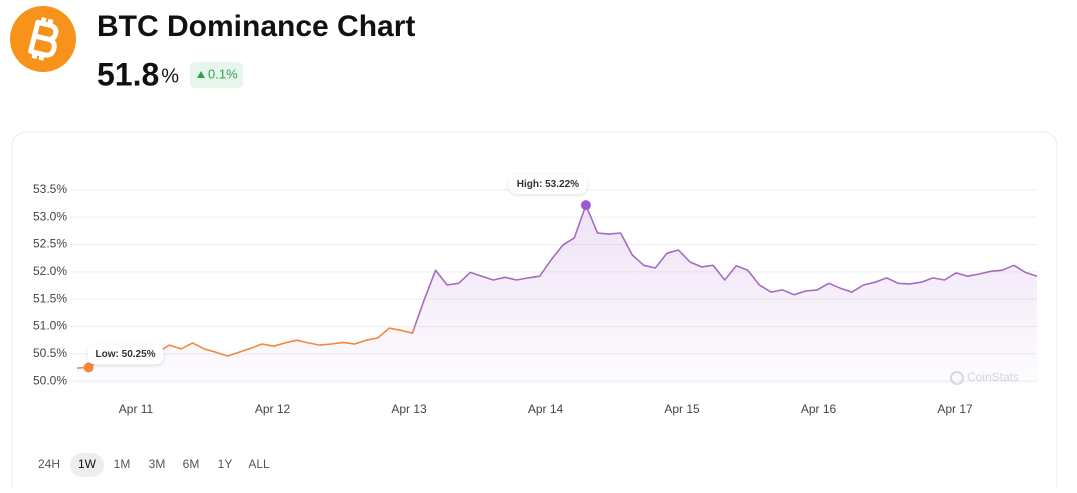 The image size is (1077, 493). What do you see at coordinates (682, 409) in the screenshot?
I see `x-tick-label: Apr 15` at bounding box center [682, 409].